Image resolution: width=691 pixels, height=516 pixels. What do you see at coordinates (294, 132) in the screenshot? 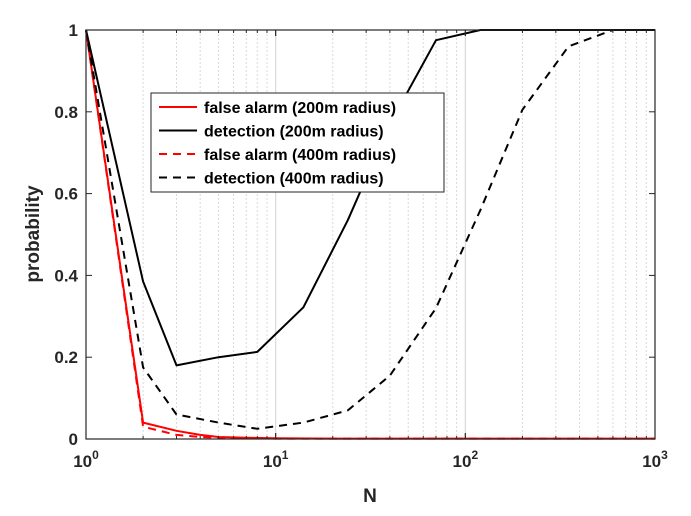
I see `legend-entry-label: detection (200m radius)` at bounding box center [294, 132].